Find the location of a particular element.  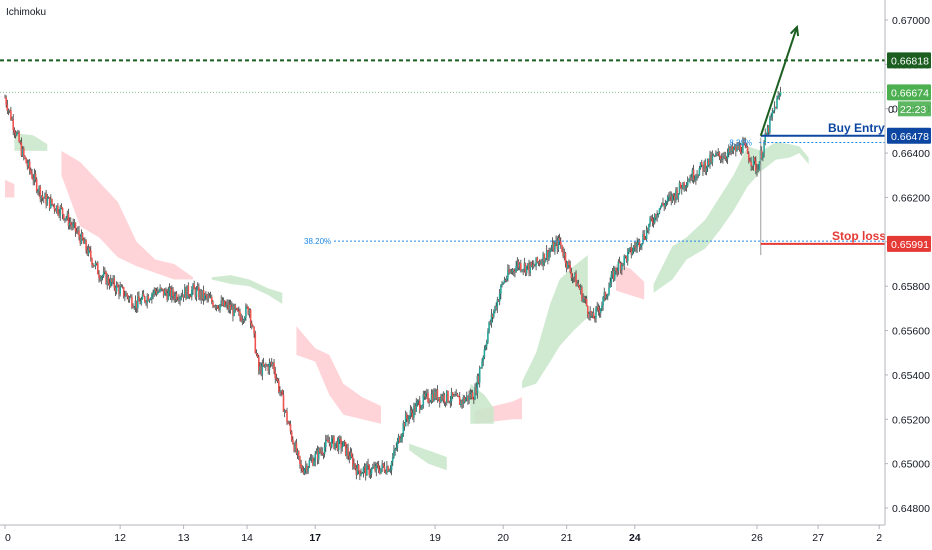

cloud-segment is located at coordinates (630, 282).